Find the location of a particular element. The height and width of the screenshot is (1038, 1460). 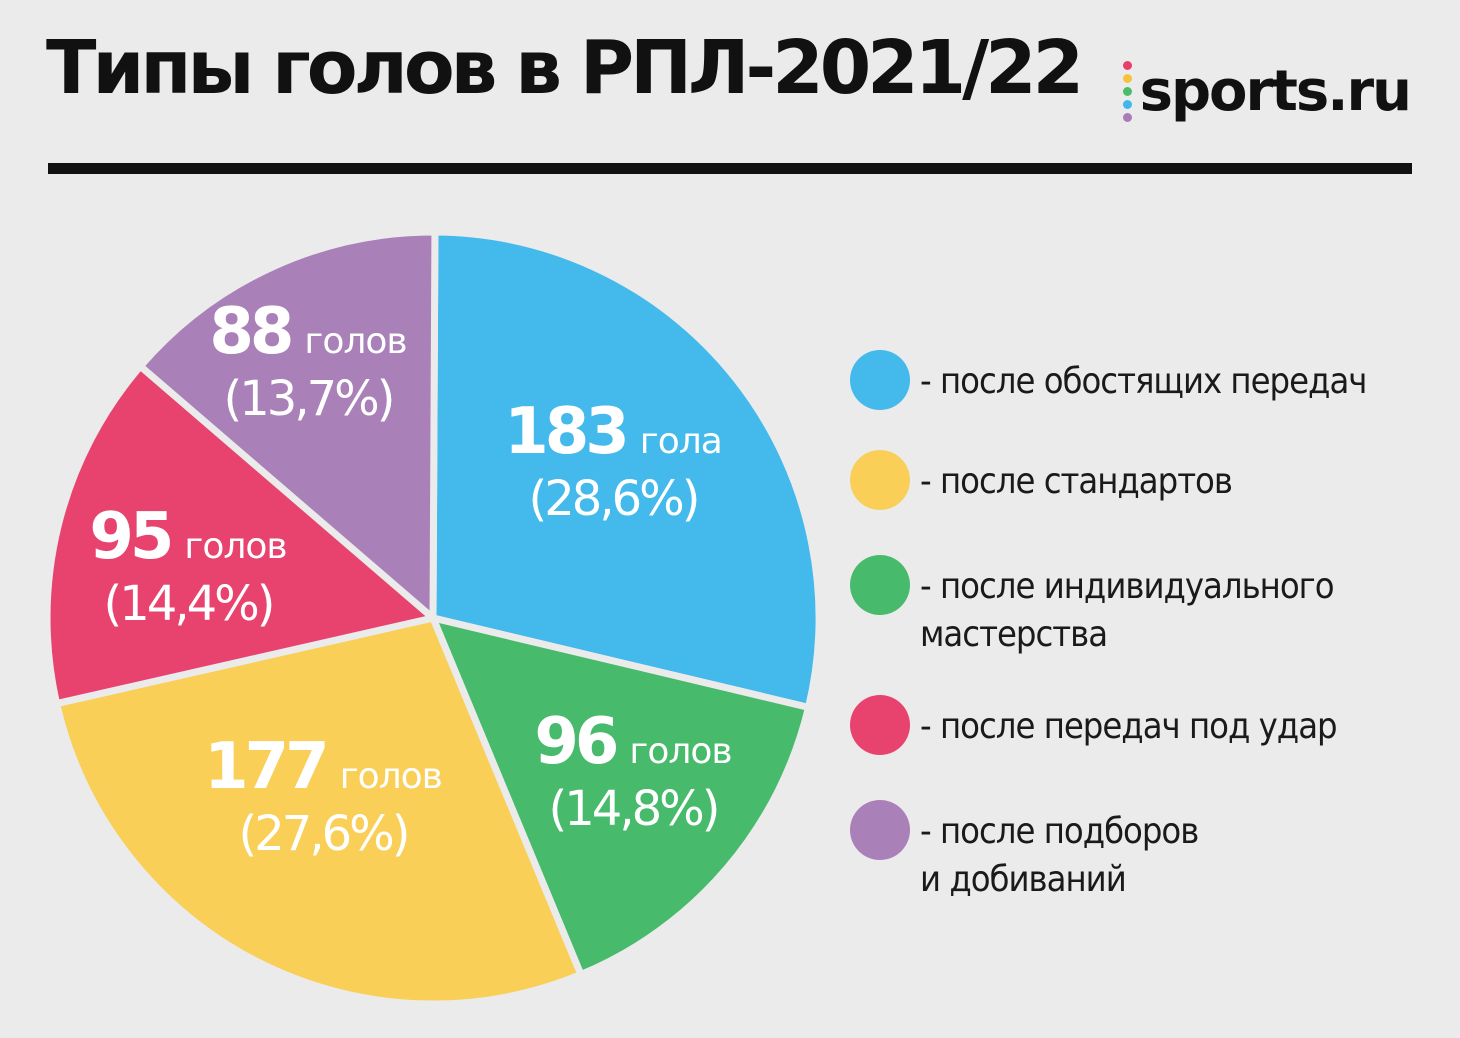

legend-label: - после обостящих передач is located at coordinates (1143, 381).